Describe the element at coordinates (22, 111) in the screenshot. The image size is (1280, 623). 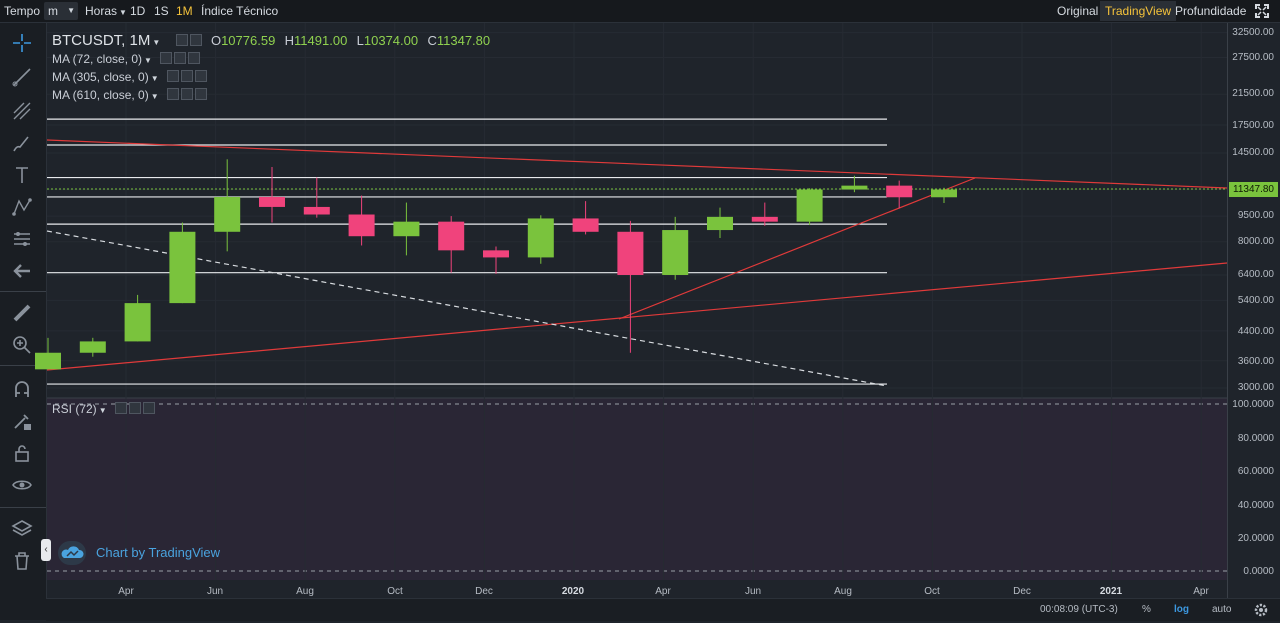
I see `fib-icon` at that location.